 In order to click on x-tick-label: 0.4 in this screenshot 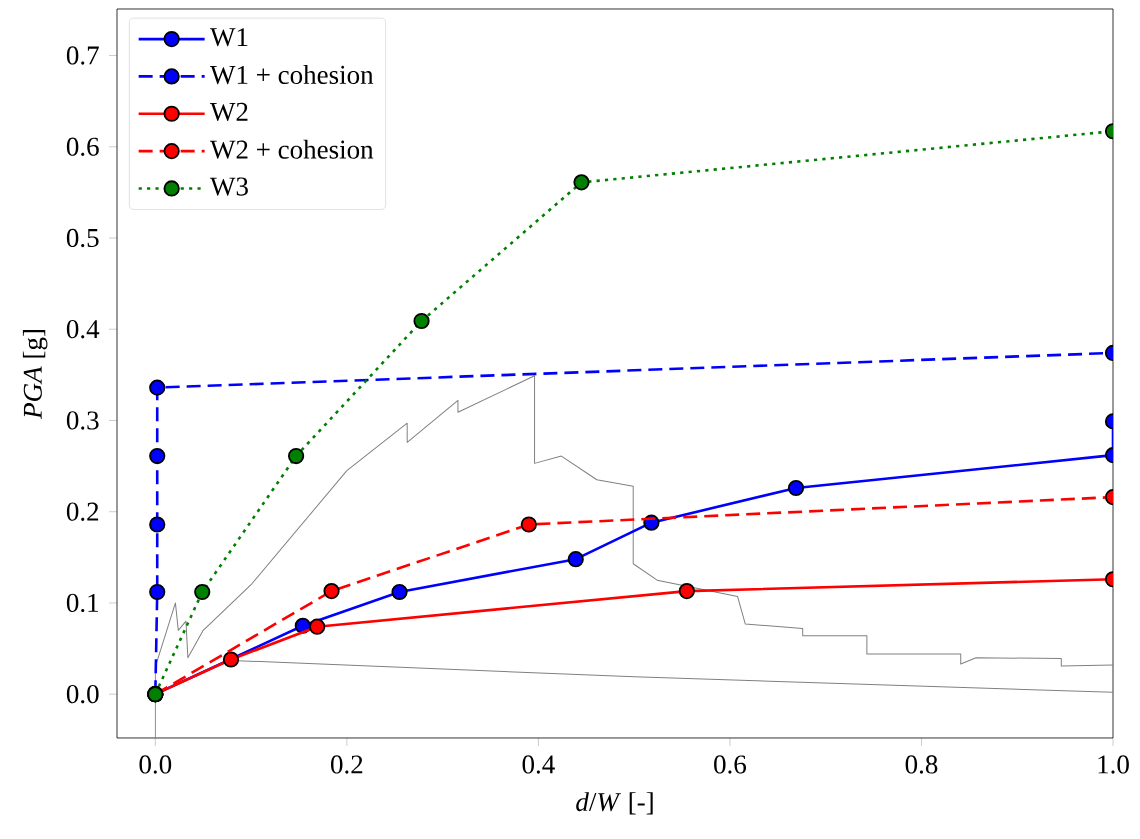, I will do `click(538, 764)`.